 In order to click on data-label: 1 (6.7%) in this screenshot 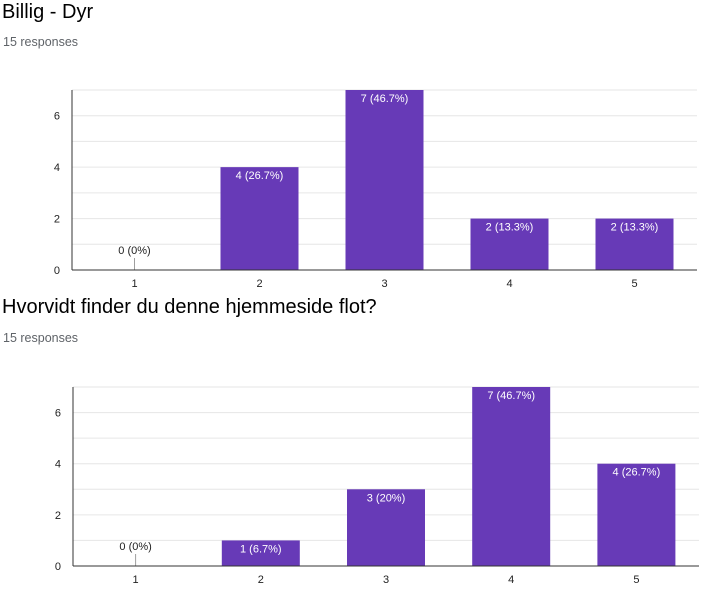, I will do `click(261, 549)`.